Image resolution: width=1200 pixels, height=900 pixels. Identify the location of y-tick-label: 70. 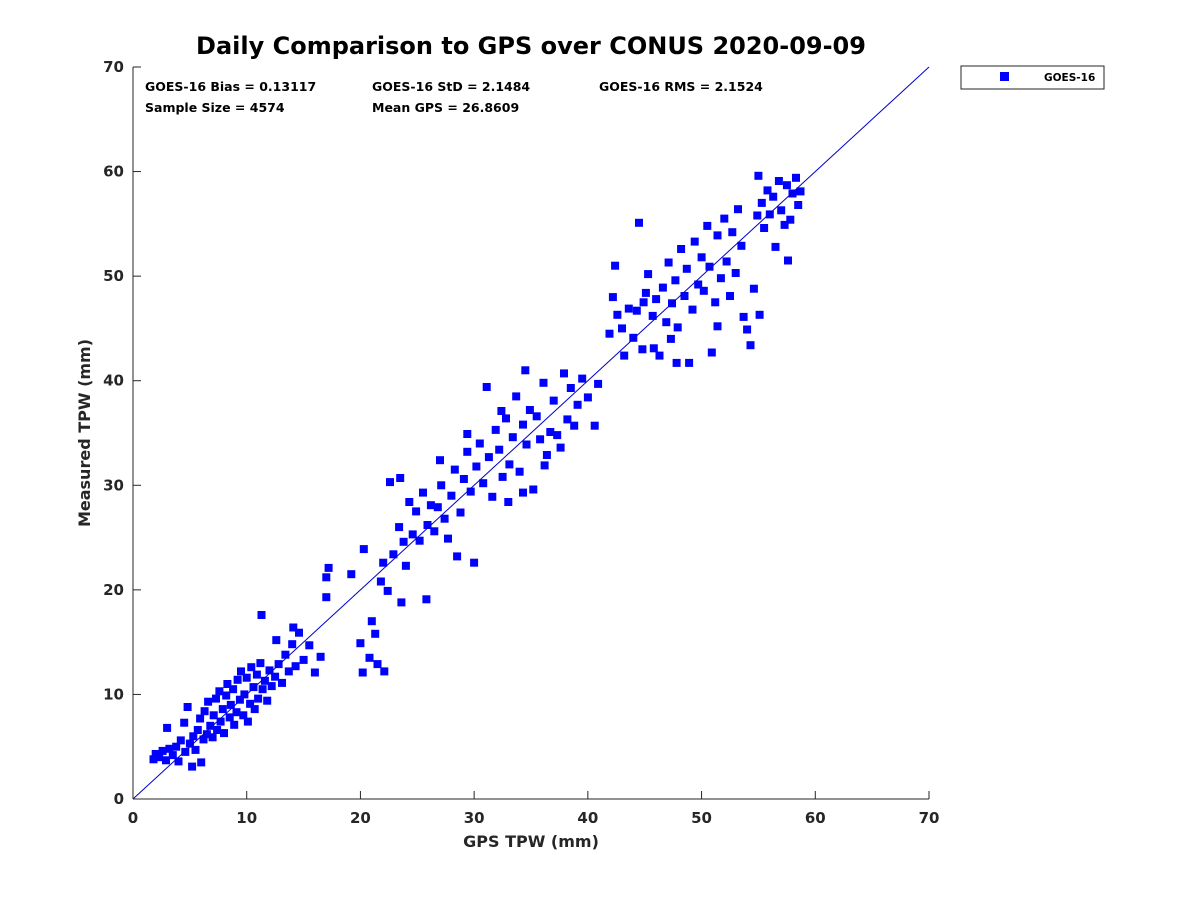
(113, 67).